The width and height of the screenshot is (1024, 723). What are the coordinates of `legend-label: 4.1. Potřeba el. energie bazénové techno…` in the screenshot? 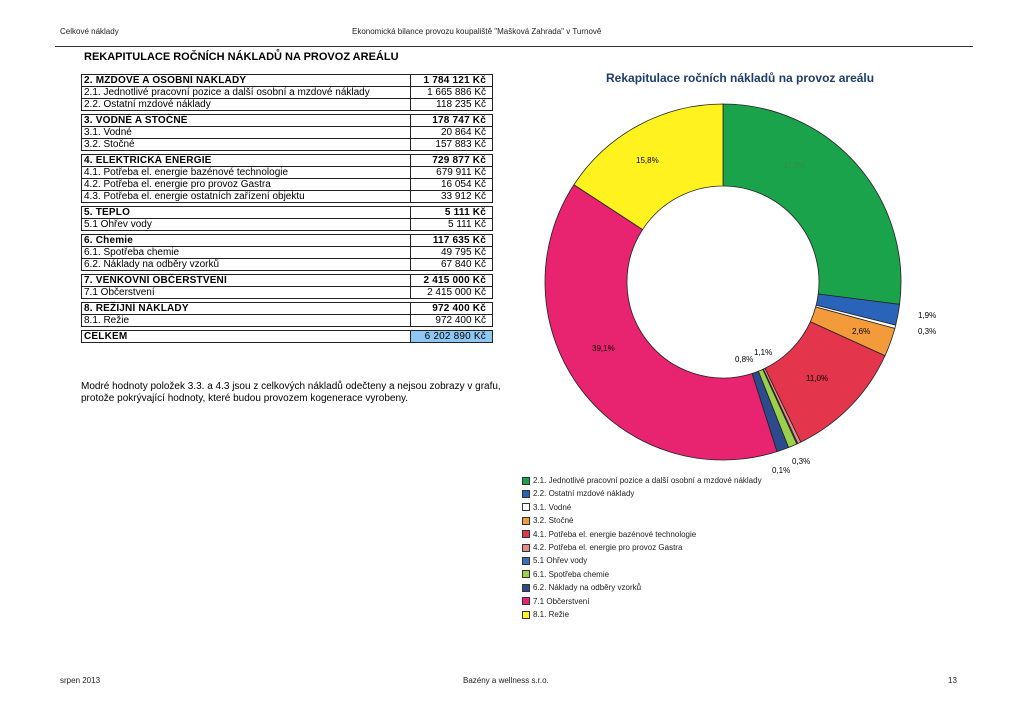 It's located at (615, 534).